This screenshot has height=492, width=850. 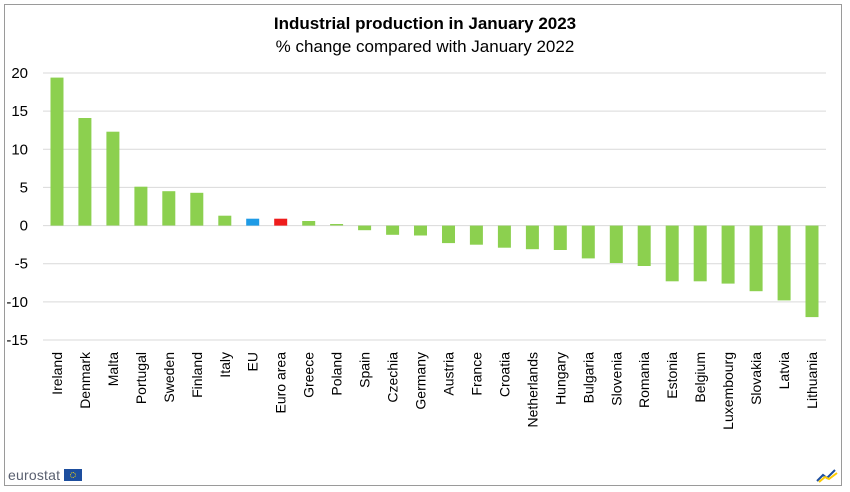 What do you see at coordinates (197, 209) in the screenshot?
I see `bar-finland` at bounding box center [197, 209].